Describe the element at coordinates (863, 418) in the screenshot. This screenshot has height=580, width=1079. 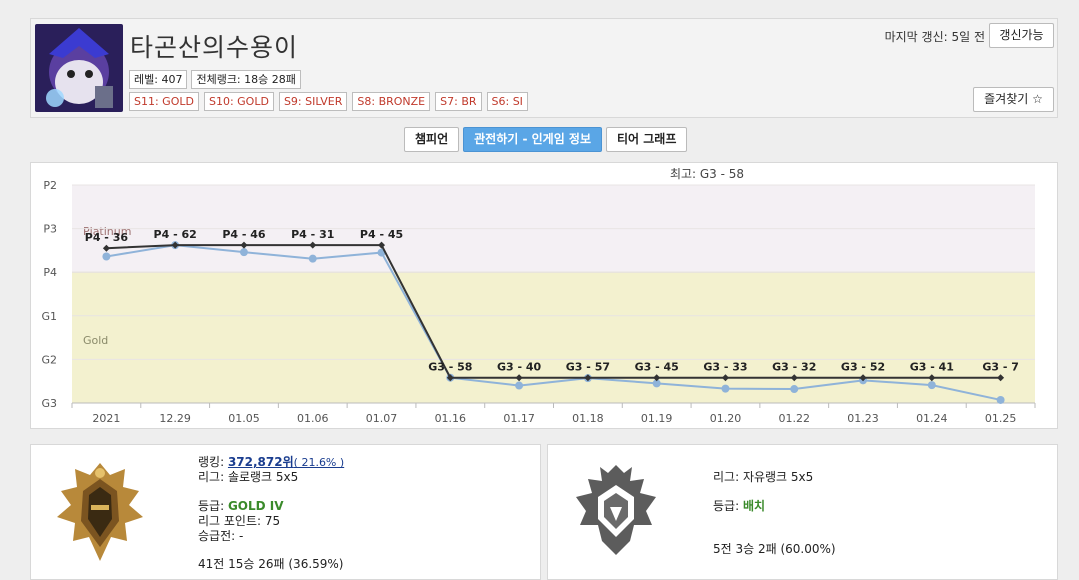
I see `x-tick-label: 01.23` at that location.